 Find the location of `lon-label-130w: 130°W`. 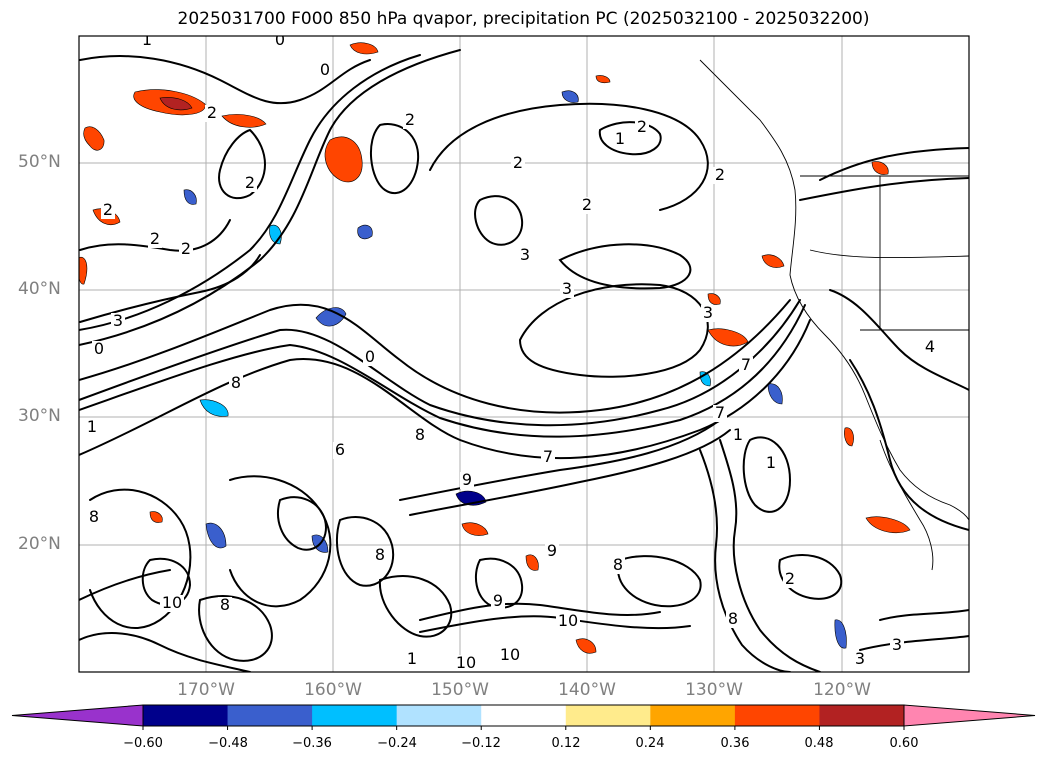

lon-label-130w: 130°W is located at coordinates (714, 690).